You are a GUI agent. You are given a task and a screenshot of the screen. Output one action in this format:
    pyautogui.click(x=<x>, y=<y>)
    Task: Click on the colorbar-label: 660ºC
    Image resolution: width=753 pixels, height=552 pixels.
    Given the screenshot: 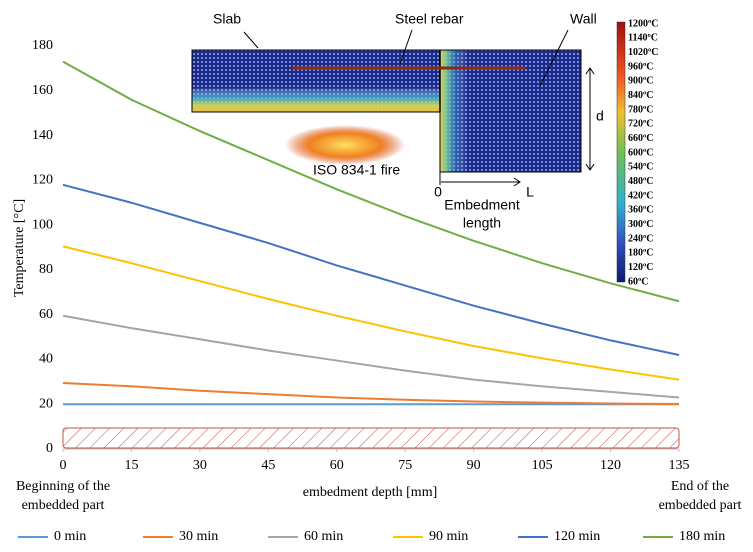 What is the action you would take?
    pyautogui.click(x=641, y=138)
    